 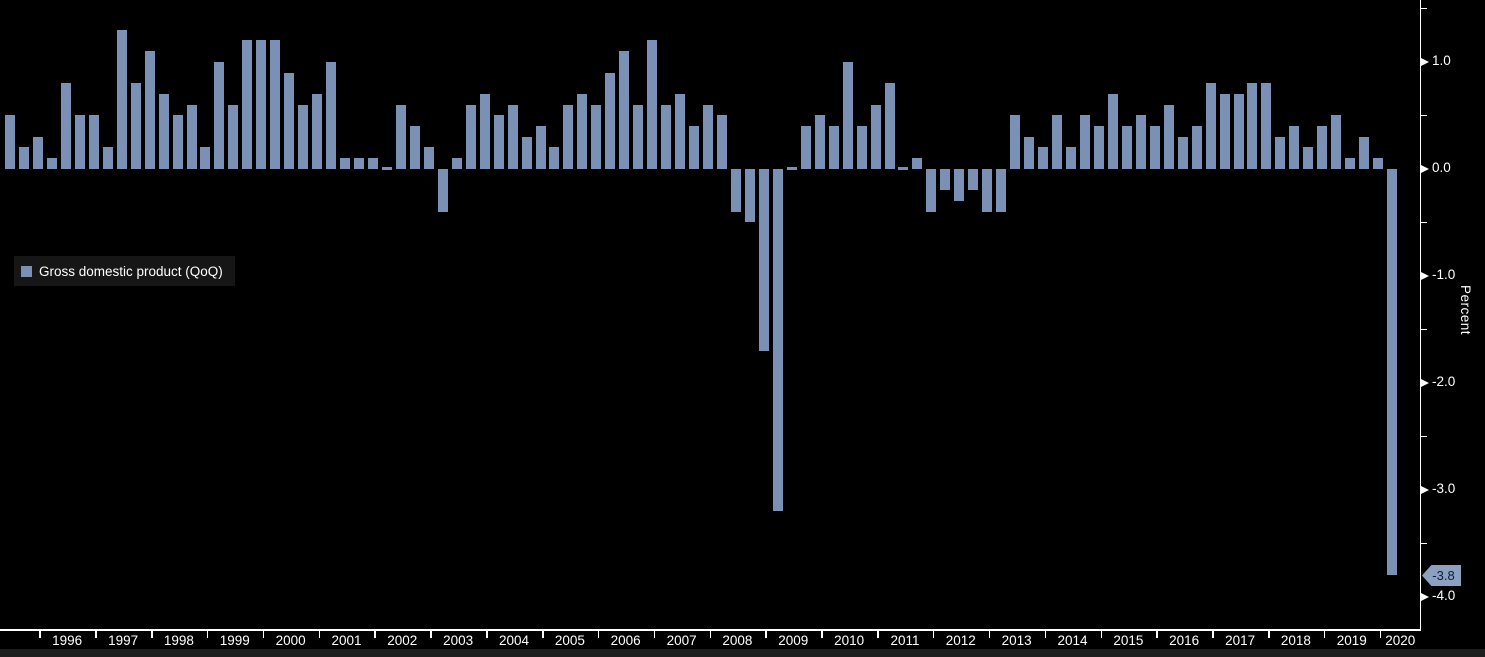 I want to click on bar-2011-Q3, so click(x=917, y=163).